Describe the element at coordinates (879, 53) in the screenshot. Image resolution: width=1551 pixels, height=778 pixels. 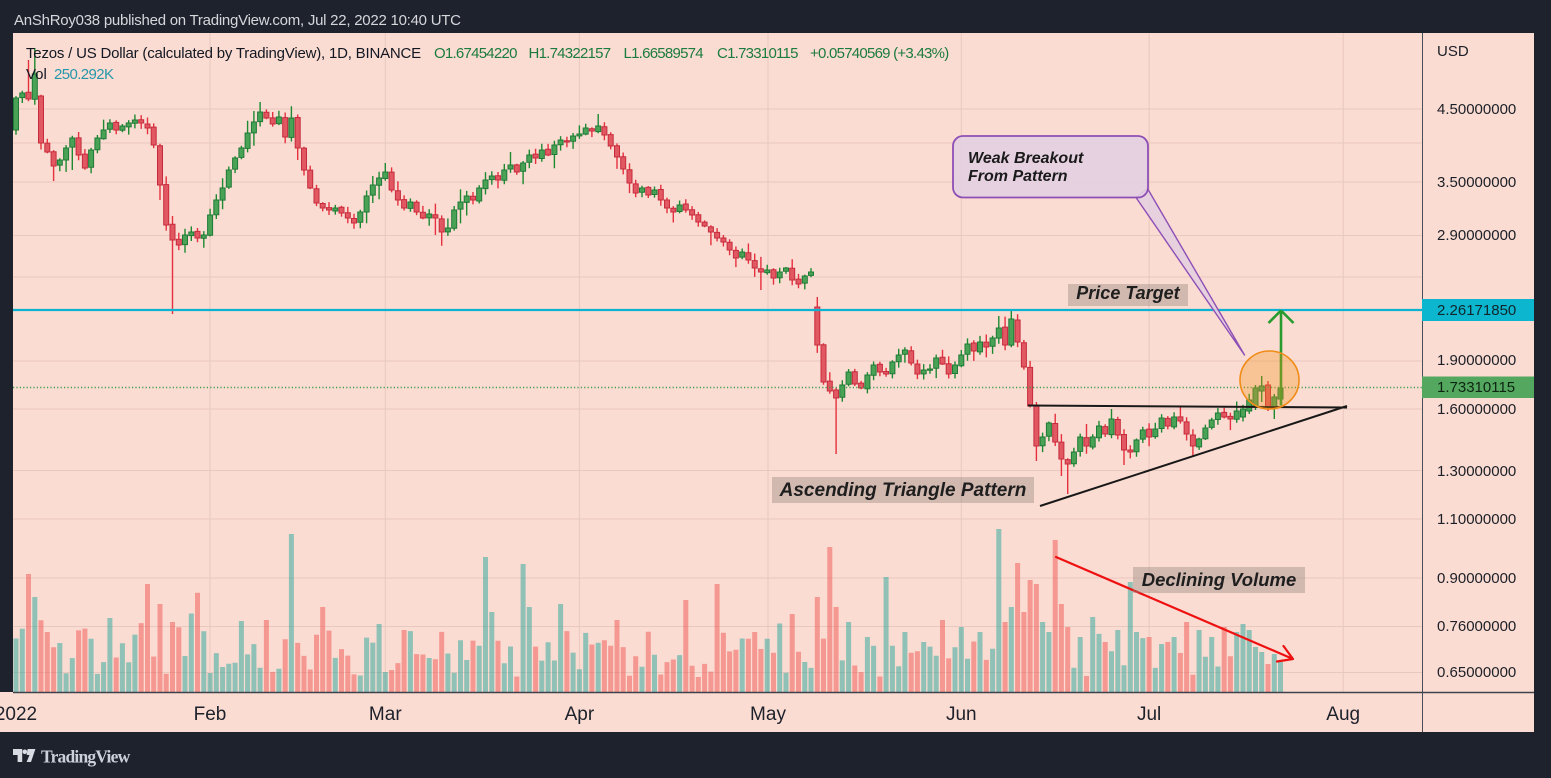
I see `svg-text: +0.05740569 (+3.43%)` at that location.